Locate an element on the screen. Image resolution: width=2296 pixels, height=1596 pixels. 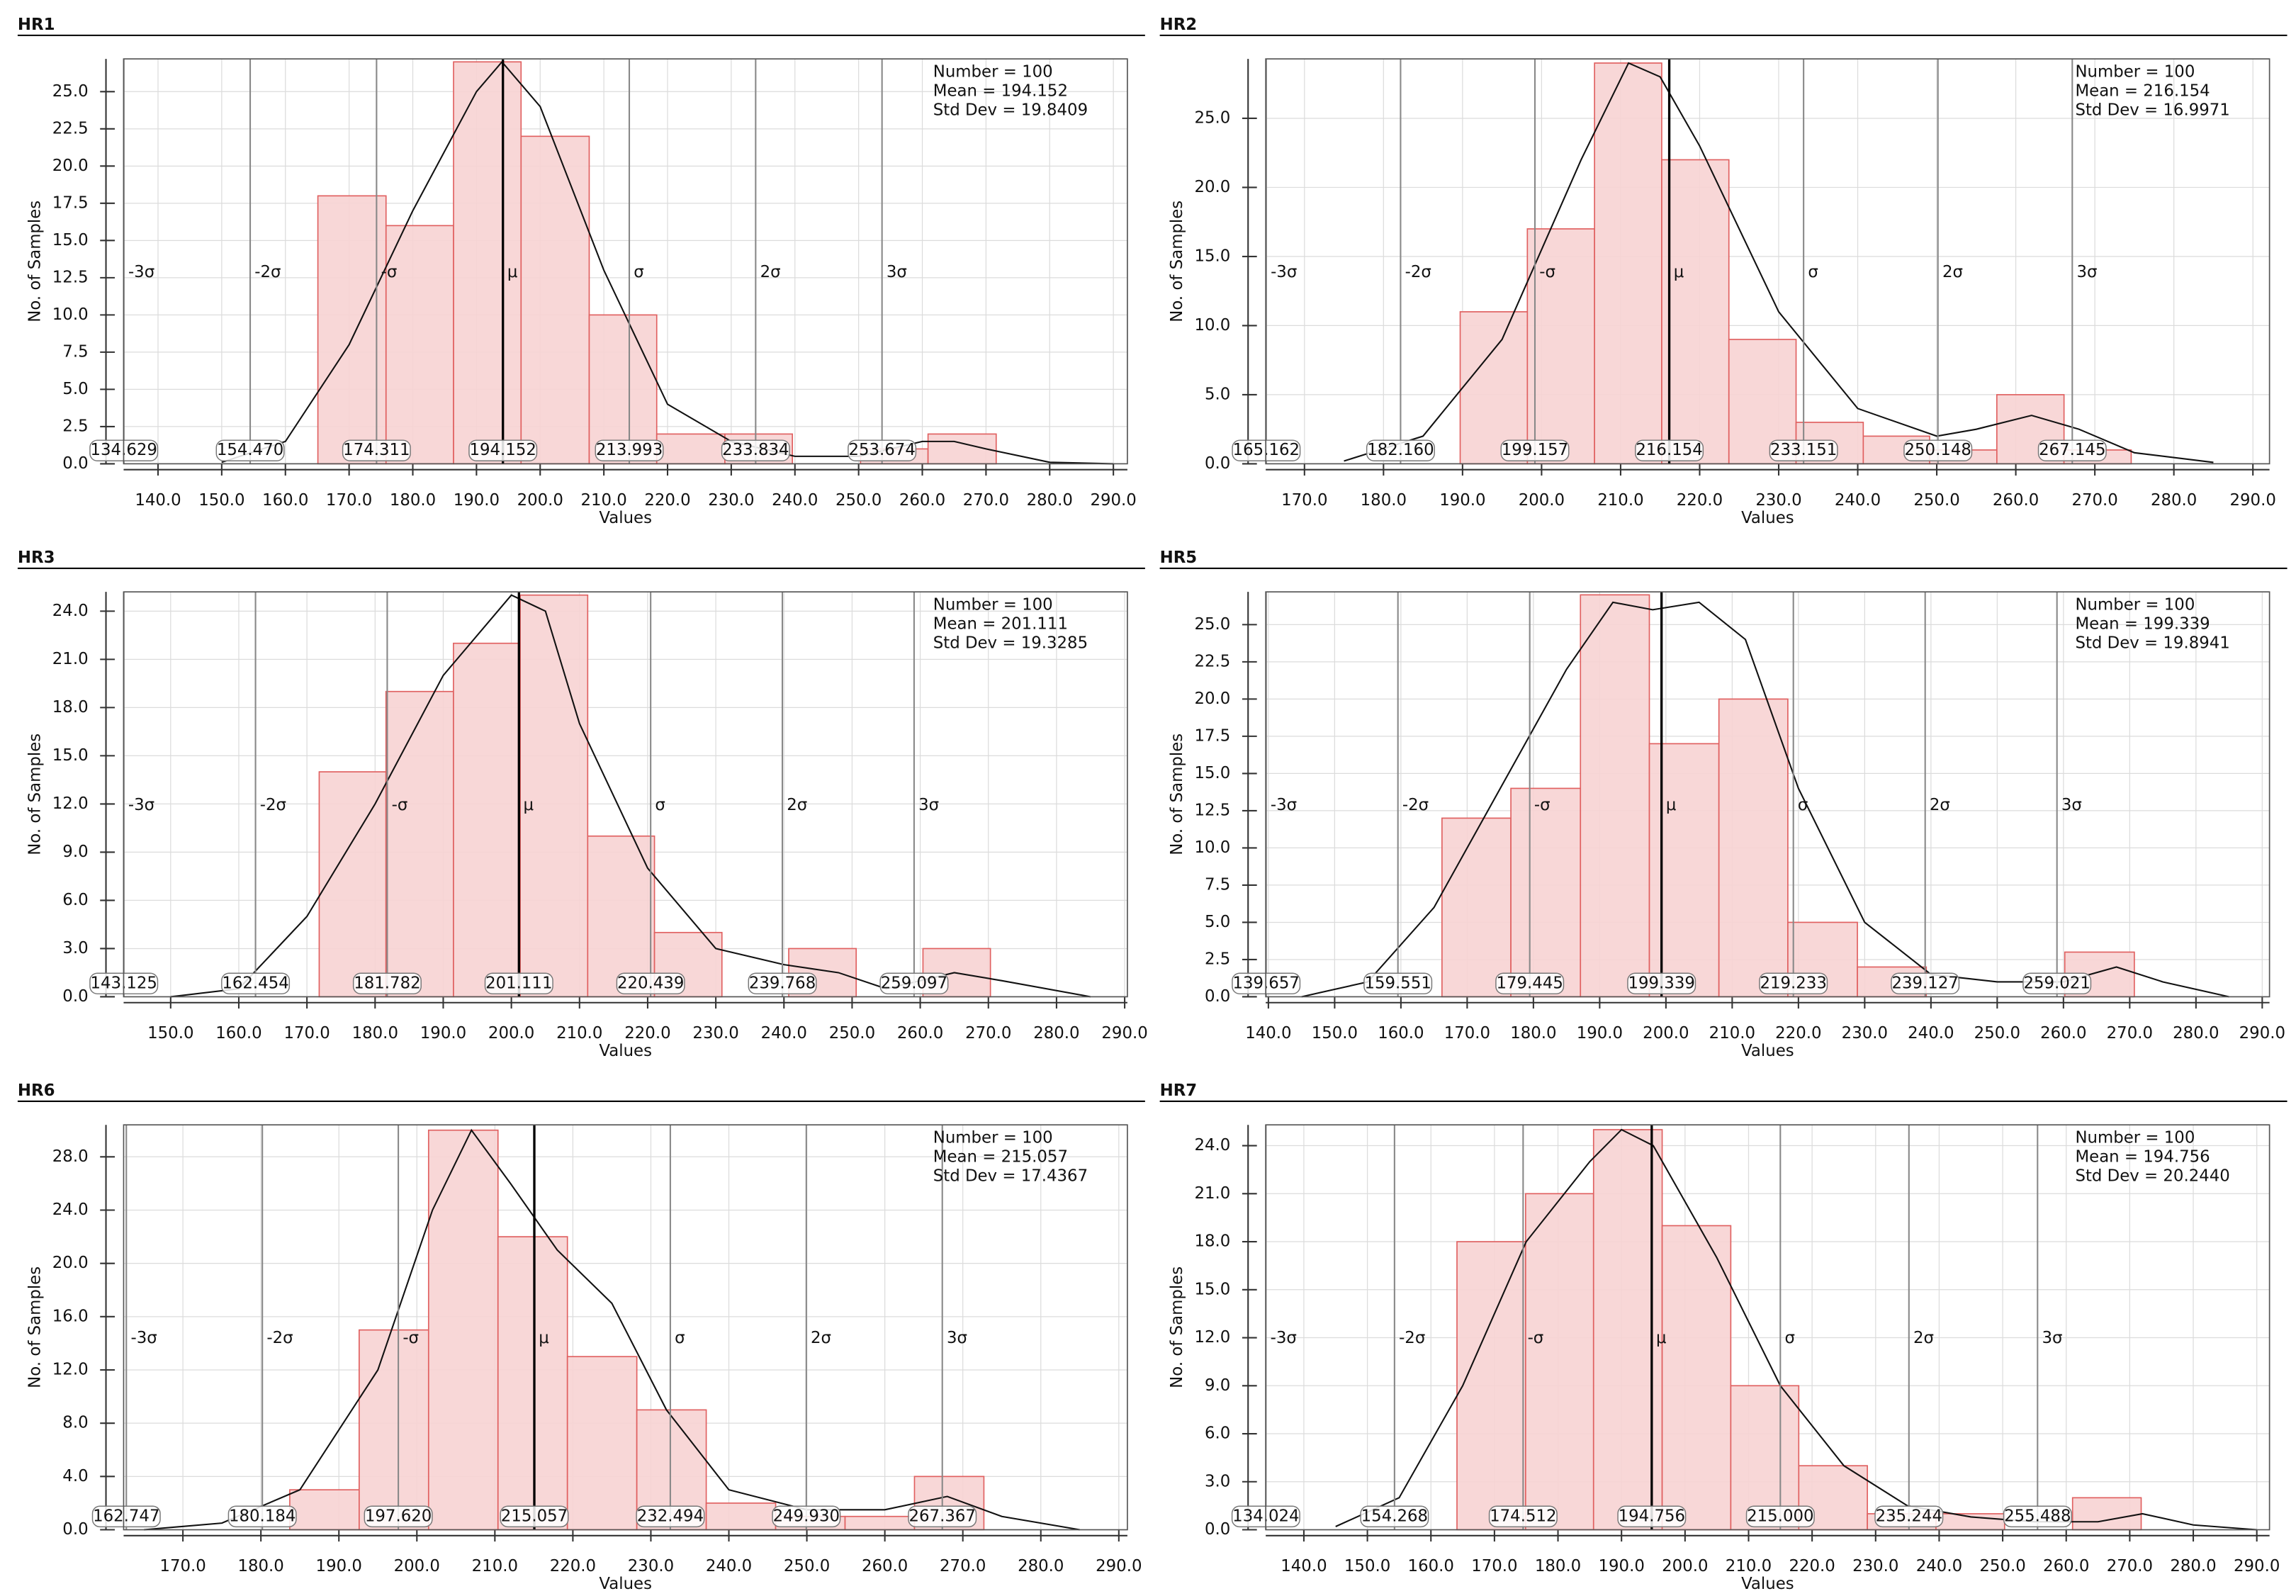
sigma-value-label: 194.756 is located at coordinates (1652, 1516).